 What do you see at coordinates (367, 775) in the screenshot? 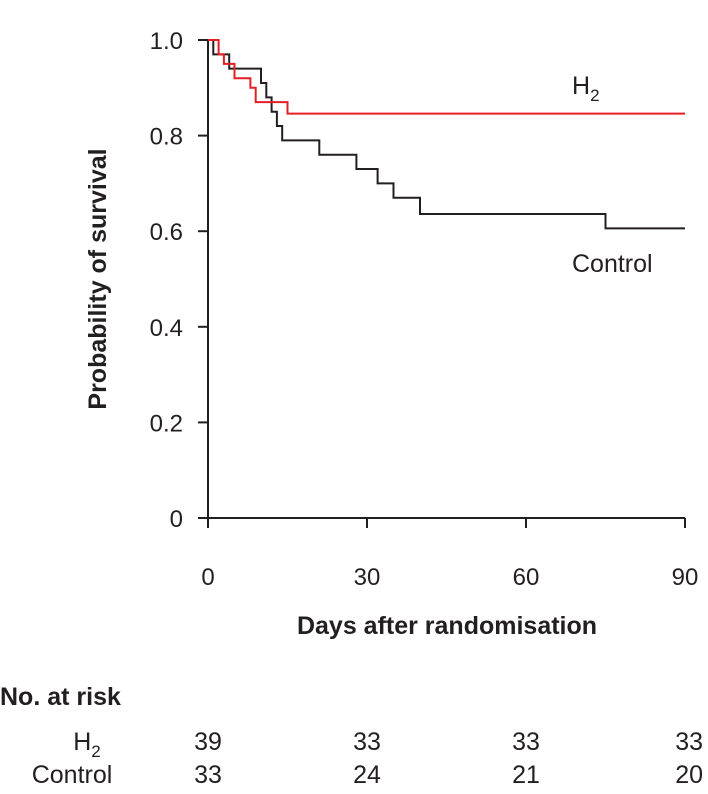
I see `at-risk-value: 24` at bounding box center [367, 775].